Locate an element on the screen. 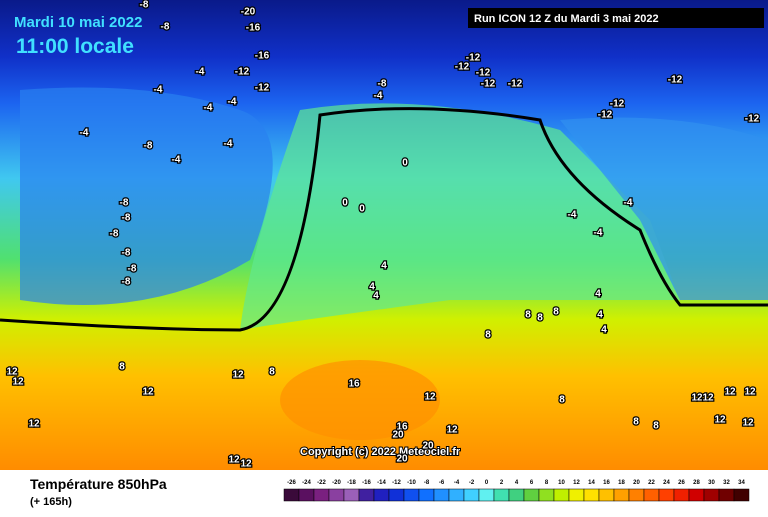 The image size is (768, 517). legend-tick: 30 is located at coordinates (711, 483).